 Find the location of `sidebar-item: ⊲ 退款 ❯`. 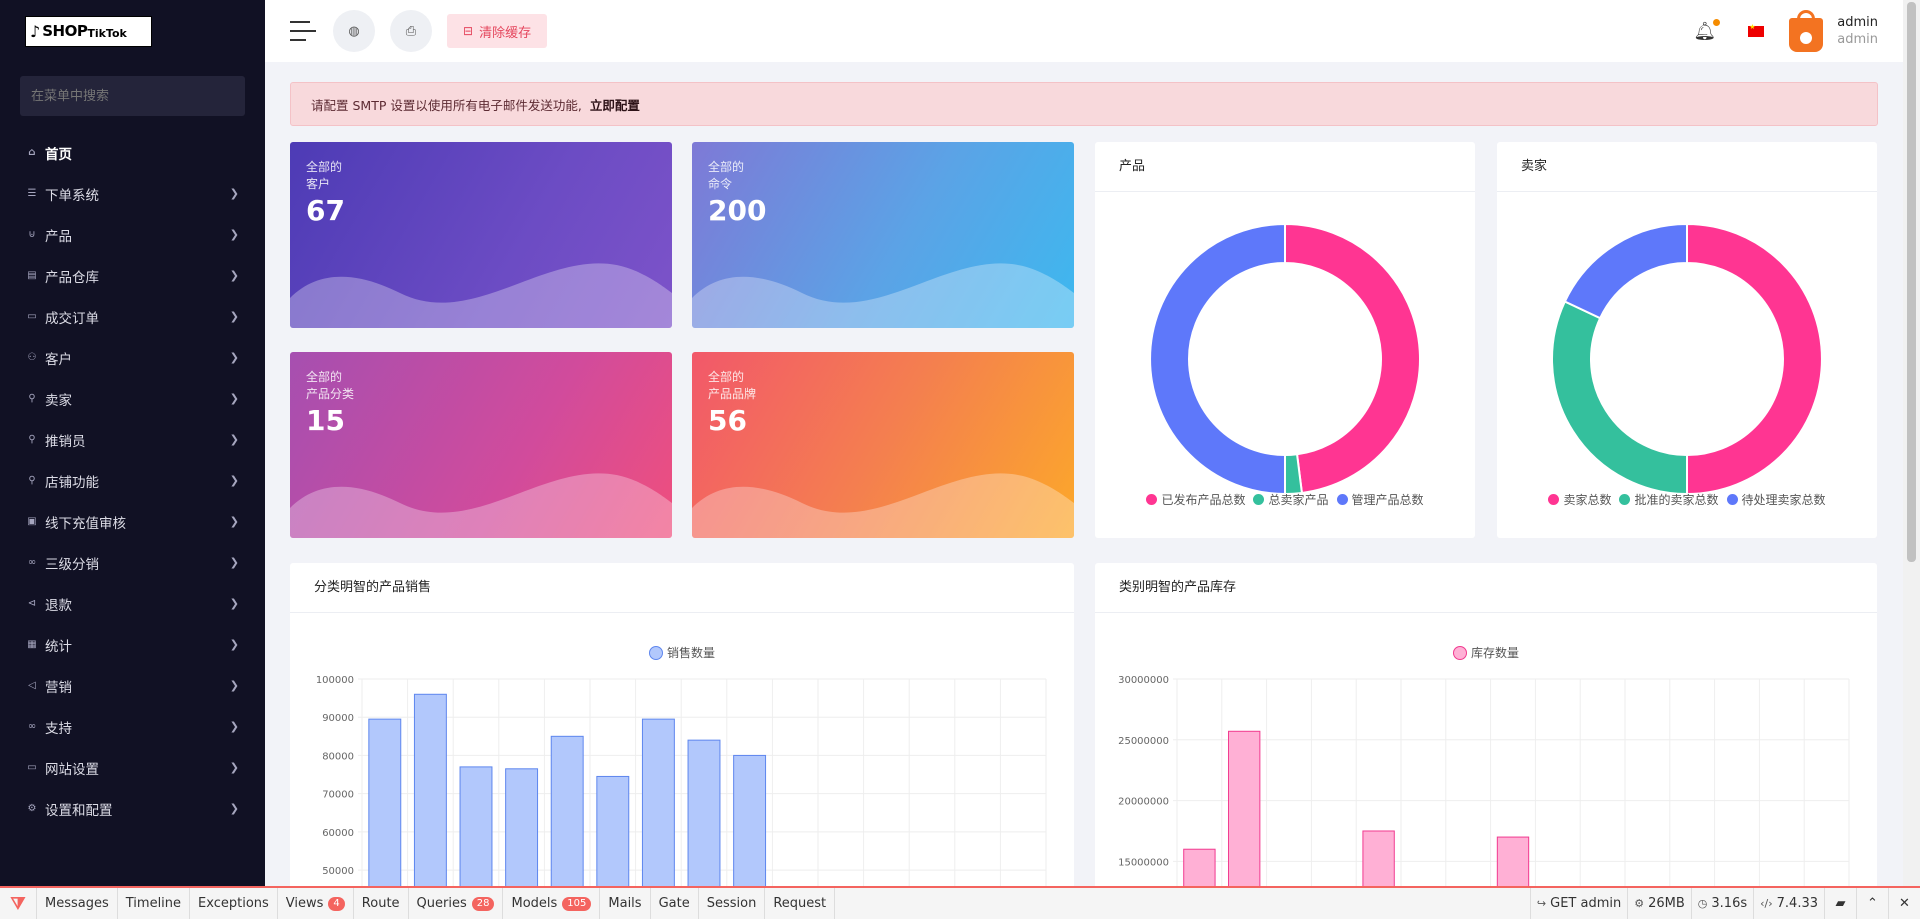

sidebar-item: ⊲ 退款 ❯ is located at coordinates (132, 603).